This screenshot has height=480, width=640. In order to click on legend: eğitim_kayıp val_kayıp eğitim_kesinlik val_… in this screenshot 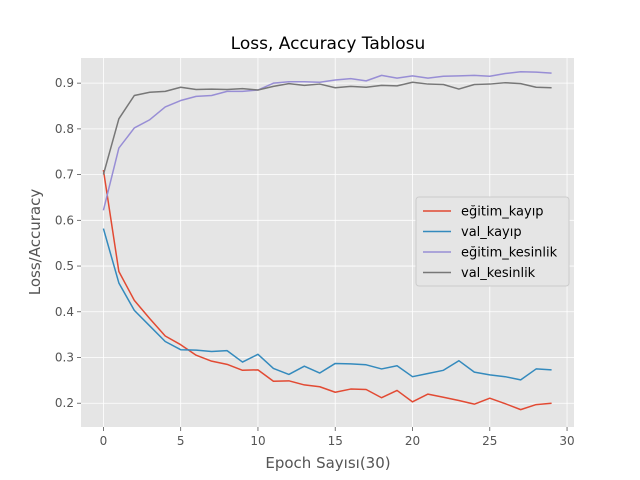, I will do `click(492, 241)`.